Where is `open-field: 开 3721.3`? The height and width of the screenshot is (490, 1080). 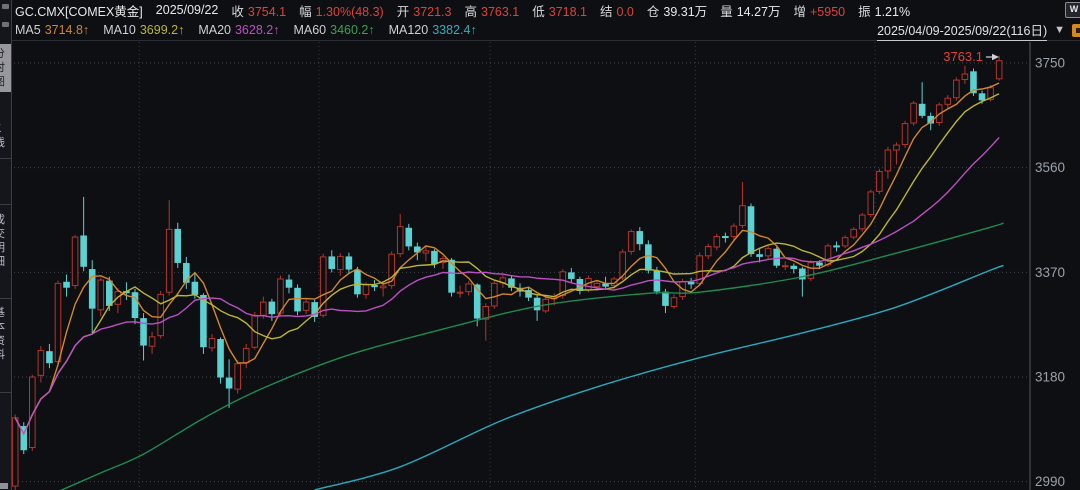
open-field: 开 3721.3 is located at coordinates (424, 11).